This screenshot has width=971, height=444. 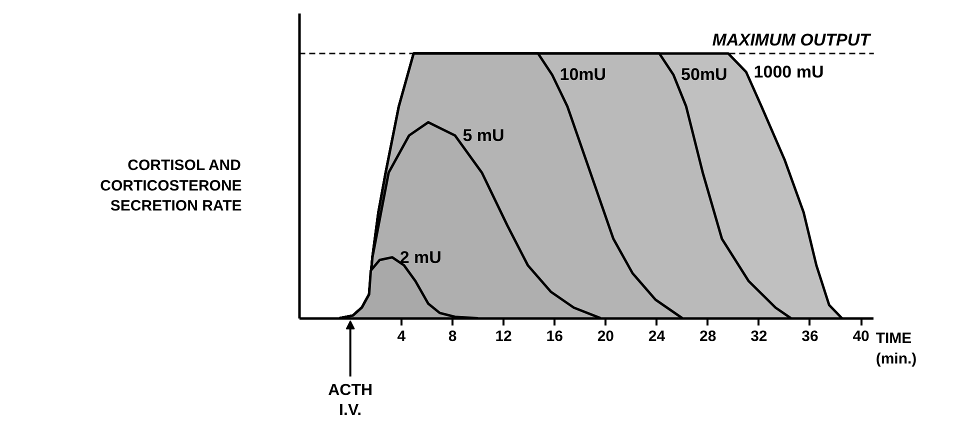 I want to click on series-label: 50mU, so click(x=704, y=74).